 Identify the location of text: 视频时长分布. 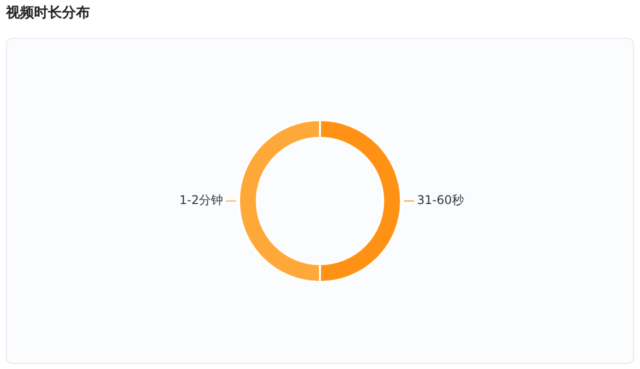
(48, 13).